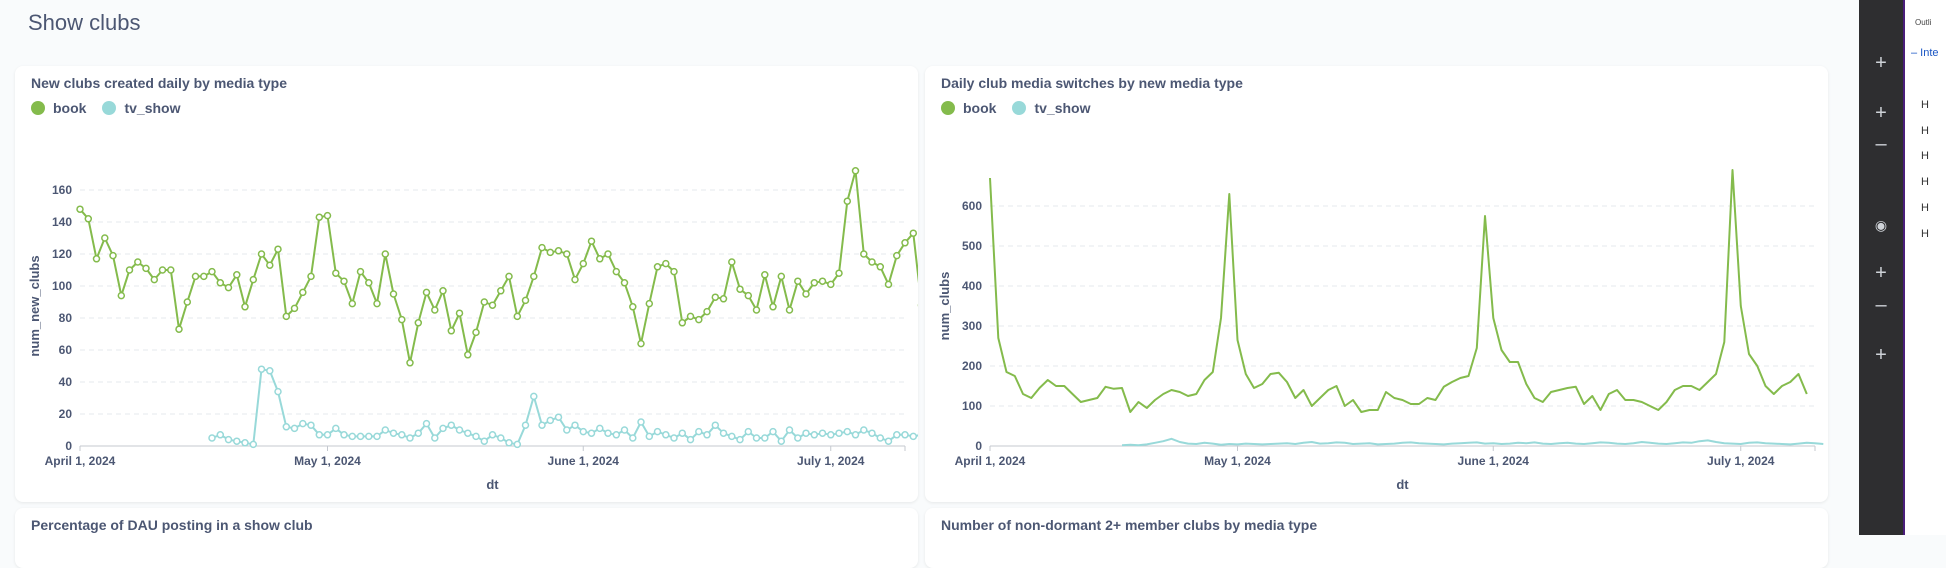 The height and width of the screenshot is (568, 1946). Describe the element at coordinates (980, 108) in the screenshot. I see `legend-label: book` at that location.